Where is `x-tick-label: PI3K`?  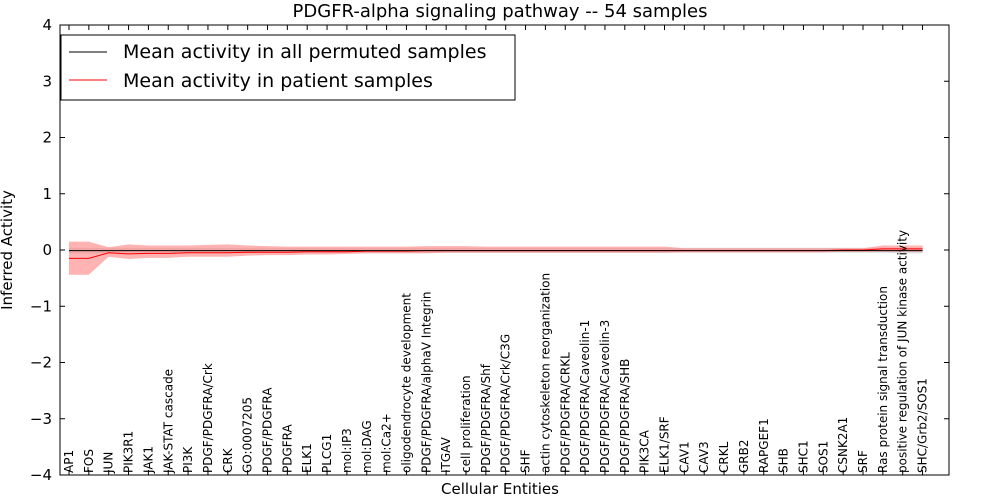
x-tick-label: PI3K is located at coordinates (188, 459).